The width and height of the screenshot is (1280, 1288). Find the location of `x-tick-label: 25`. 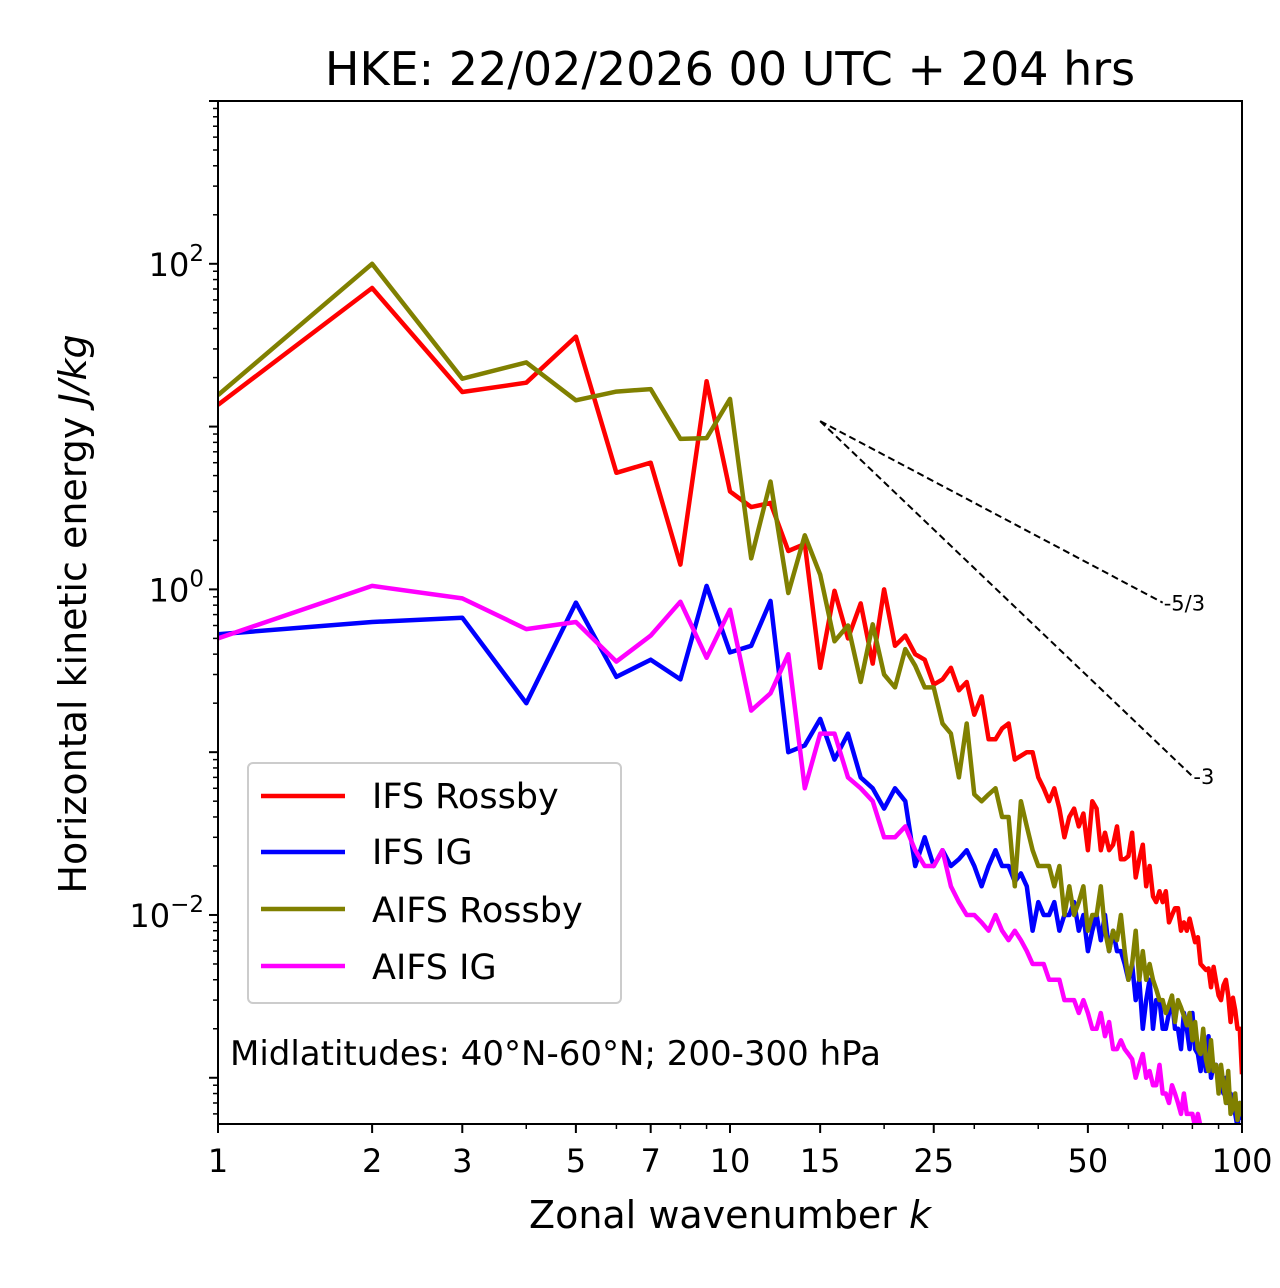

x-tick-label: 25 is located at coordinates (933, 1161).